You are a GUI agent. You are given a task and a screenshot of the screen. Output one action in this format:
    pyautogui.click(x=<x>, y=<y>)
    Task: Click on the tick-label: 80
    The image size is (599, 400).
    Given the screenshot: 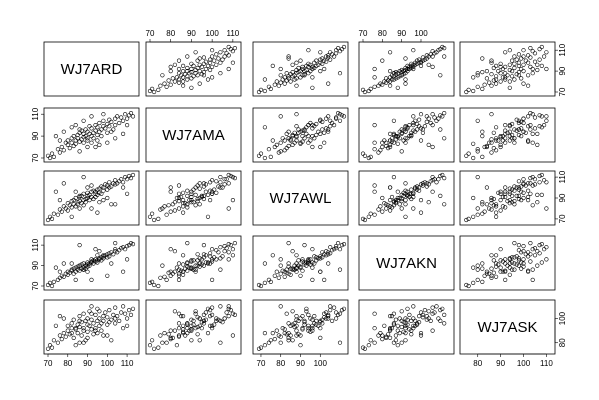 What is the action you would take?
    pyautogui.click(x=477, y=363)
    